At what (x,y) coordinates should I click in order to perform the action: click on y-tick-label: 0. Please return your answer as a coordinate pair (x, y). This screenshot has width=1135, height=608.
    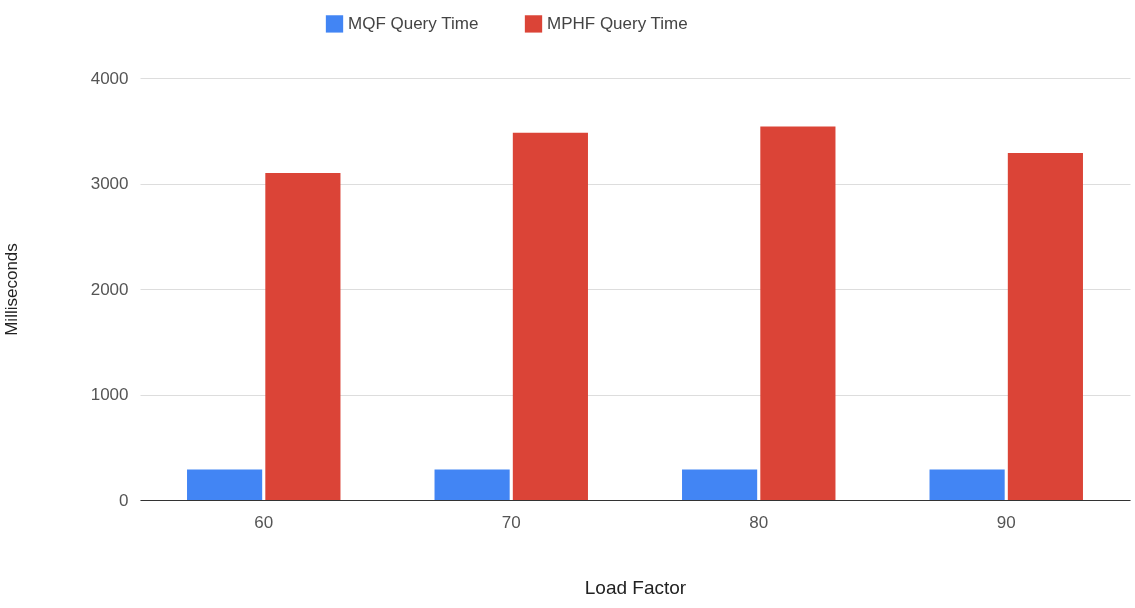
    Looking at the image, I should click on (124, 500).